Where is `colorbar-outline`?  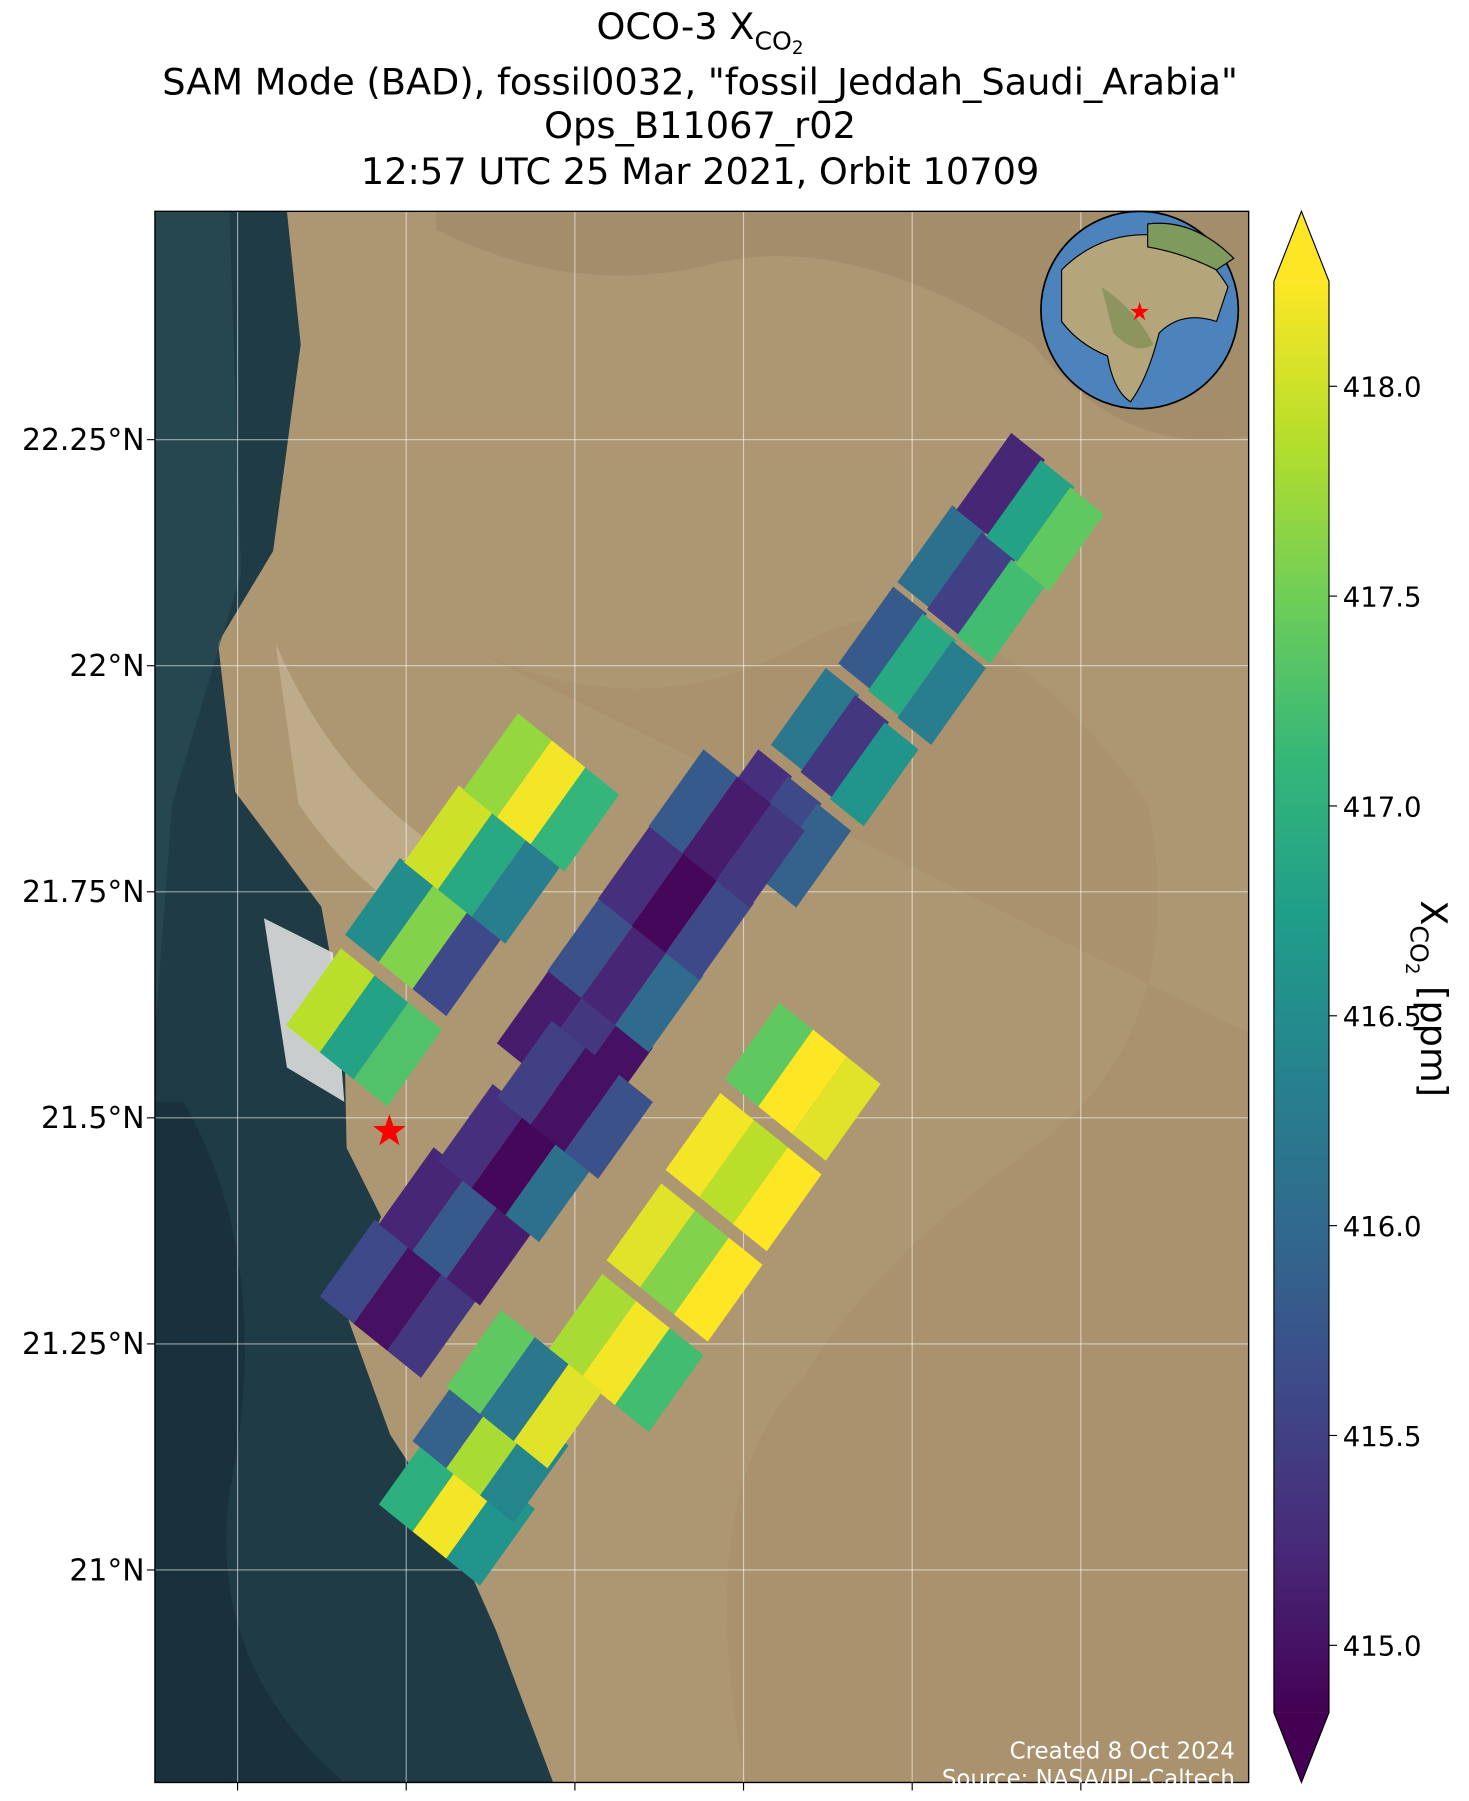
colorbar-outline is located at coordinates (1301, 997).